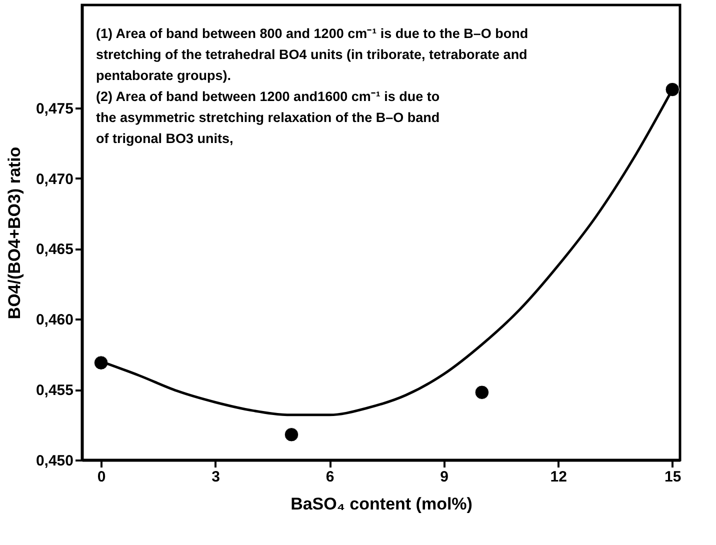 This screenshot has width=716, height=545. Describe the element at coordinates (312, 54) in the screenshot. I see `annotation: (1) Area of band between 800 and 1200 cm⁻¹ is due to the B–O bond stretching of the tetrahedral BO4 units (in triborate, tetraborate and pentaborate groups).` at that location.